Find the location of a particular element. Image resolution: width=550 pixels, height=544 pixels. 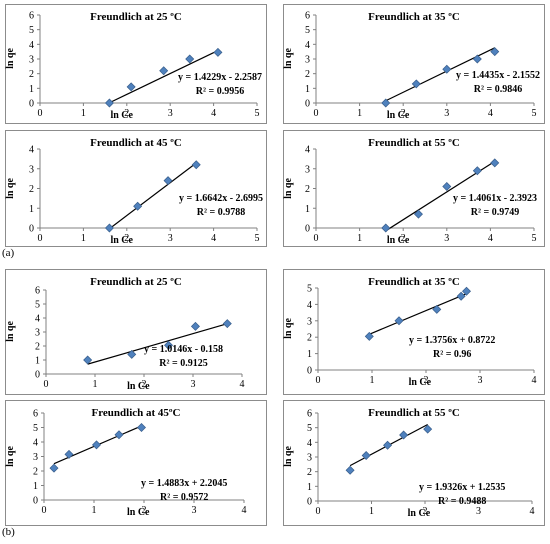

y-tick-label: 1 is located at coordinates (37, 361).